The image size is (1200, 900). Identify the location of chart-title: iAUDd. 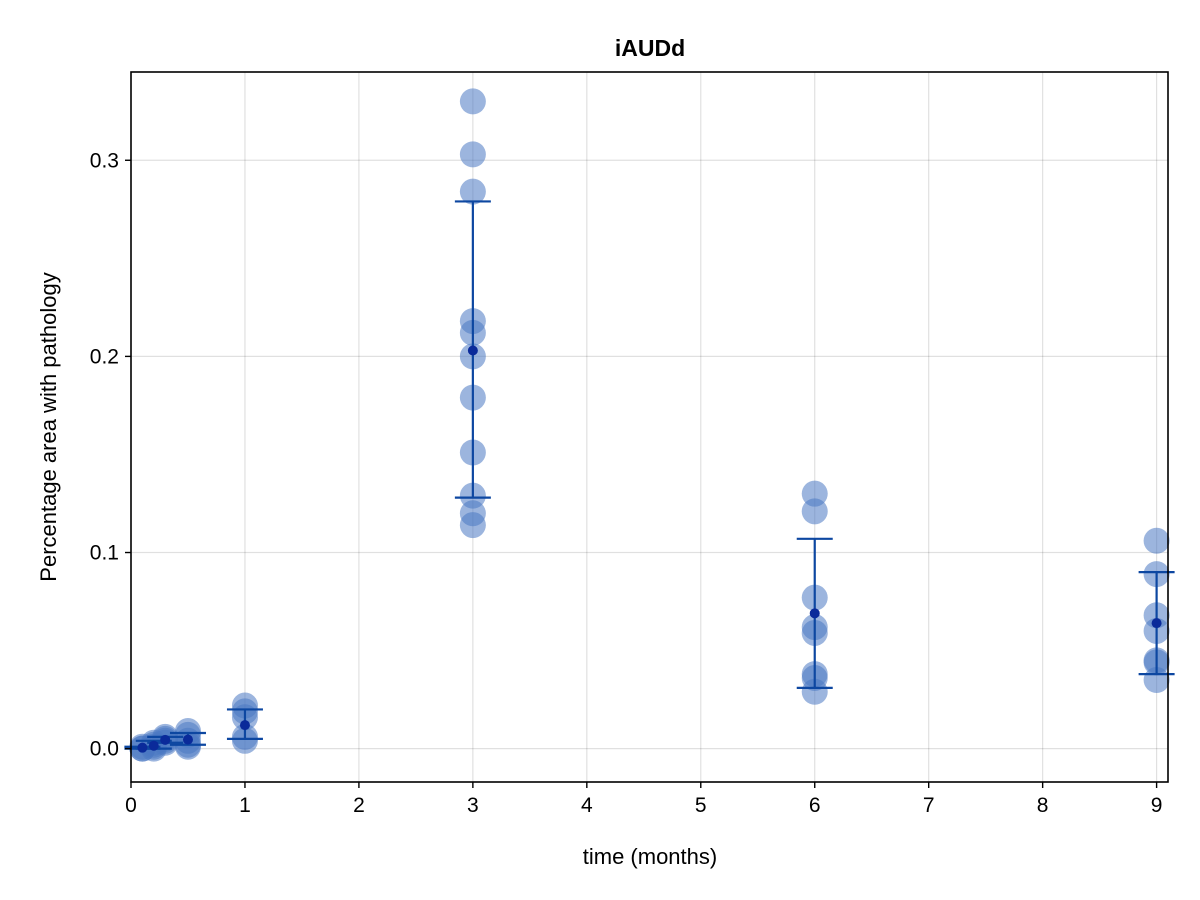
(650, 48).